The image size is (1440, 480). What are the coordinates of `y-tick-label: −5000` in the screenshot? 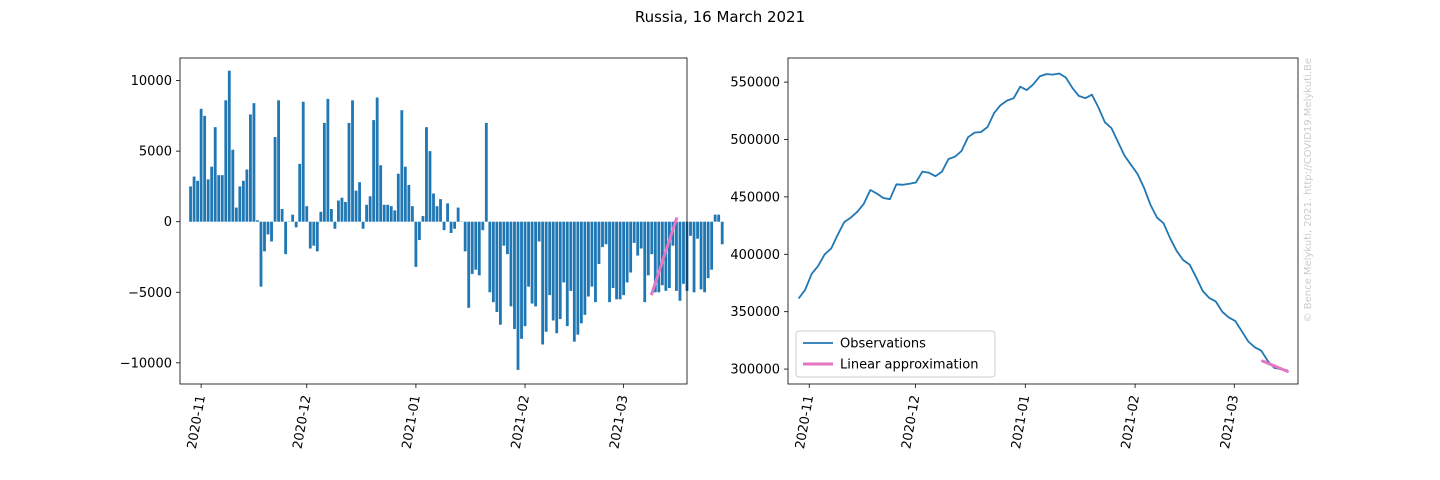 It's located at (150, 293).